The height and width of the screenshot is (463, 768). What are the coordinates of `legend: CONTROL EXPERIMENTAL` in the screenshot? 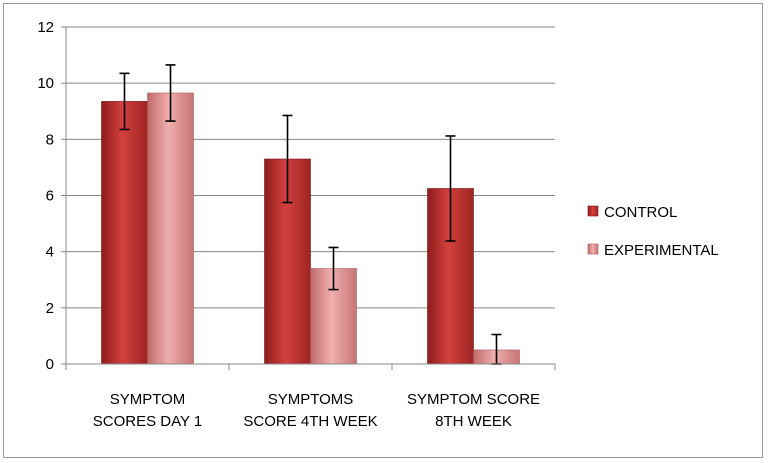 It's located at (653, 231).